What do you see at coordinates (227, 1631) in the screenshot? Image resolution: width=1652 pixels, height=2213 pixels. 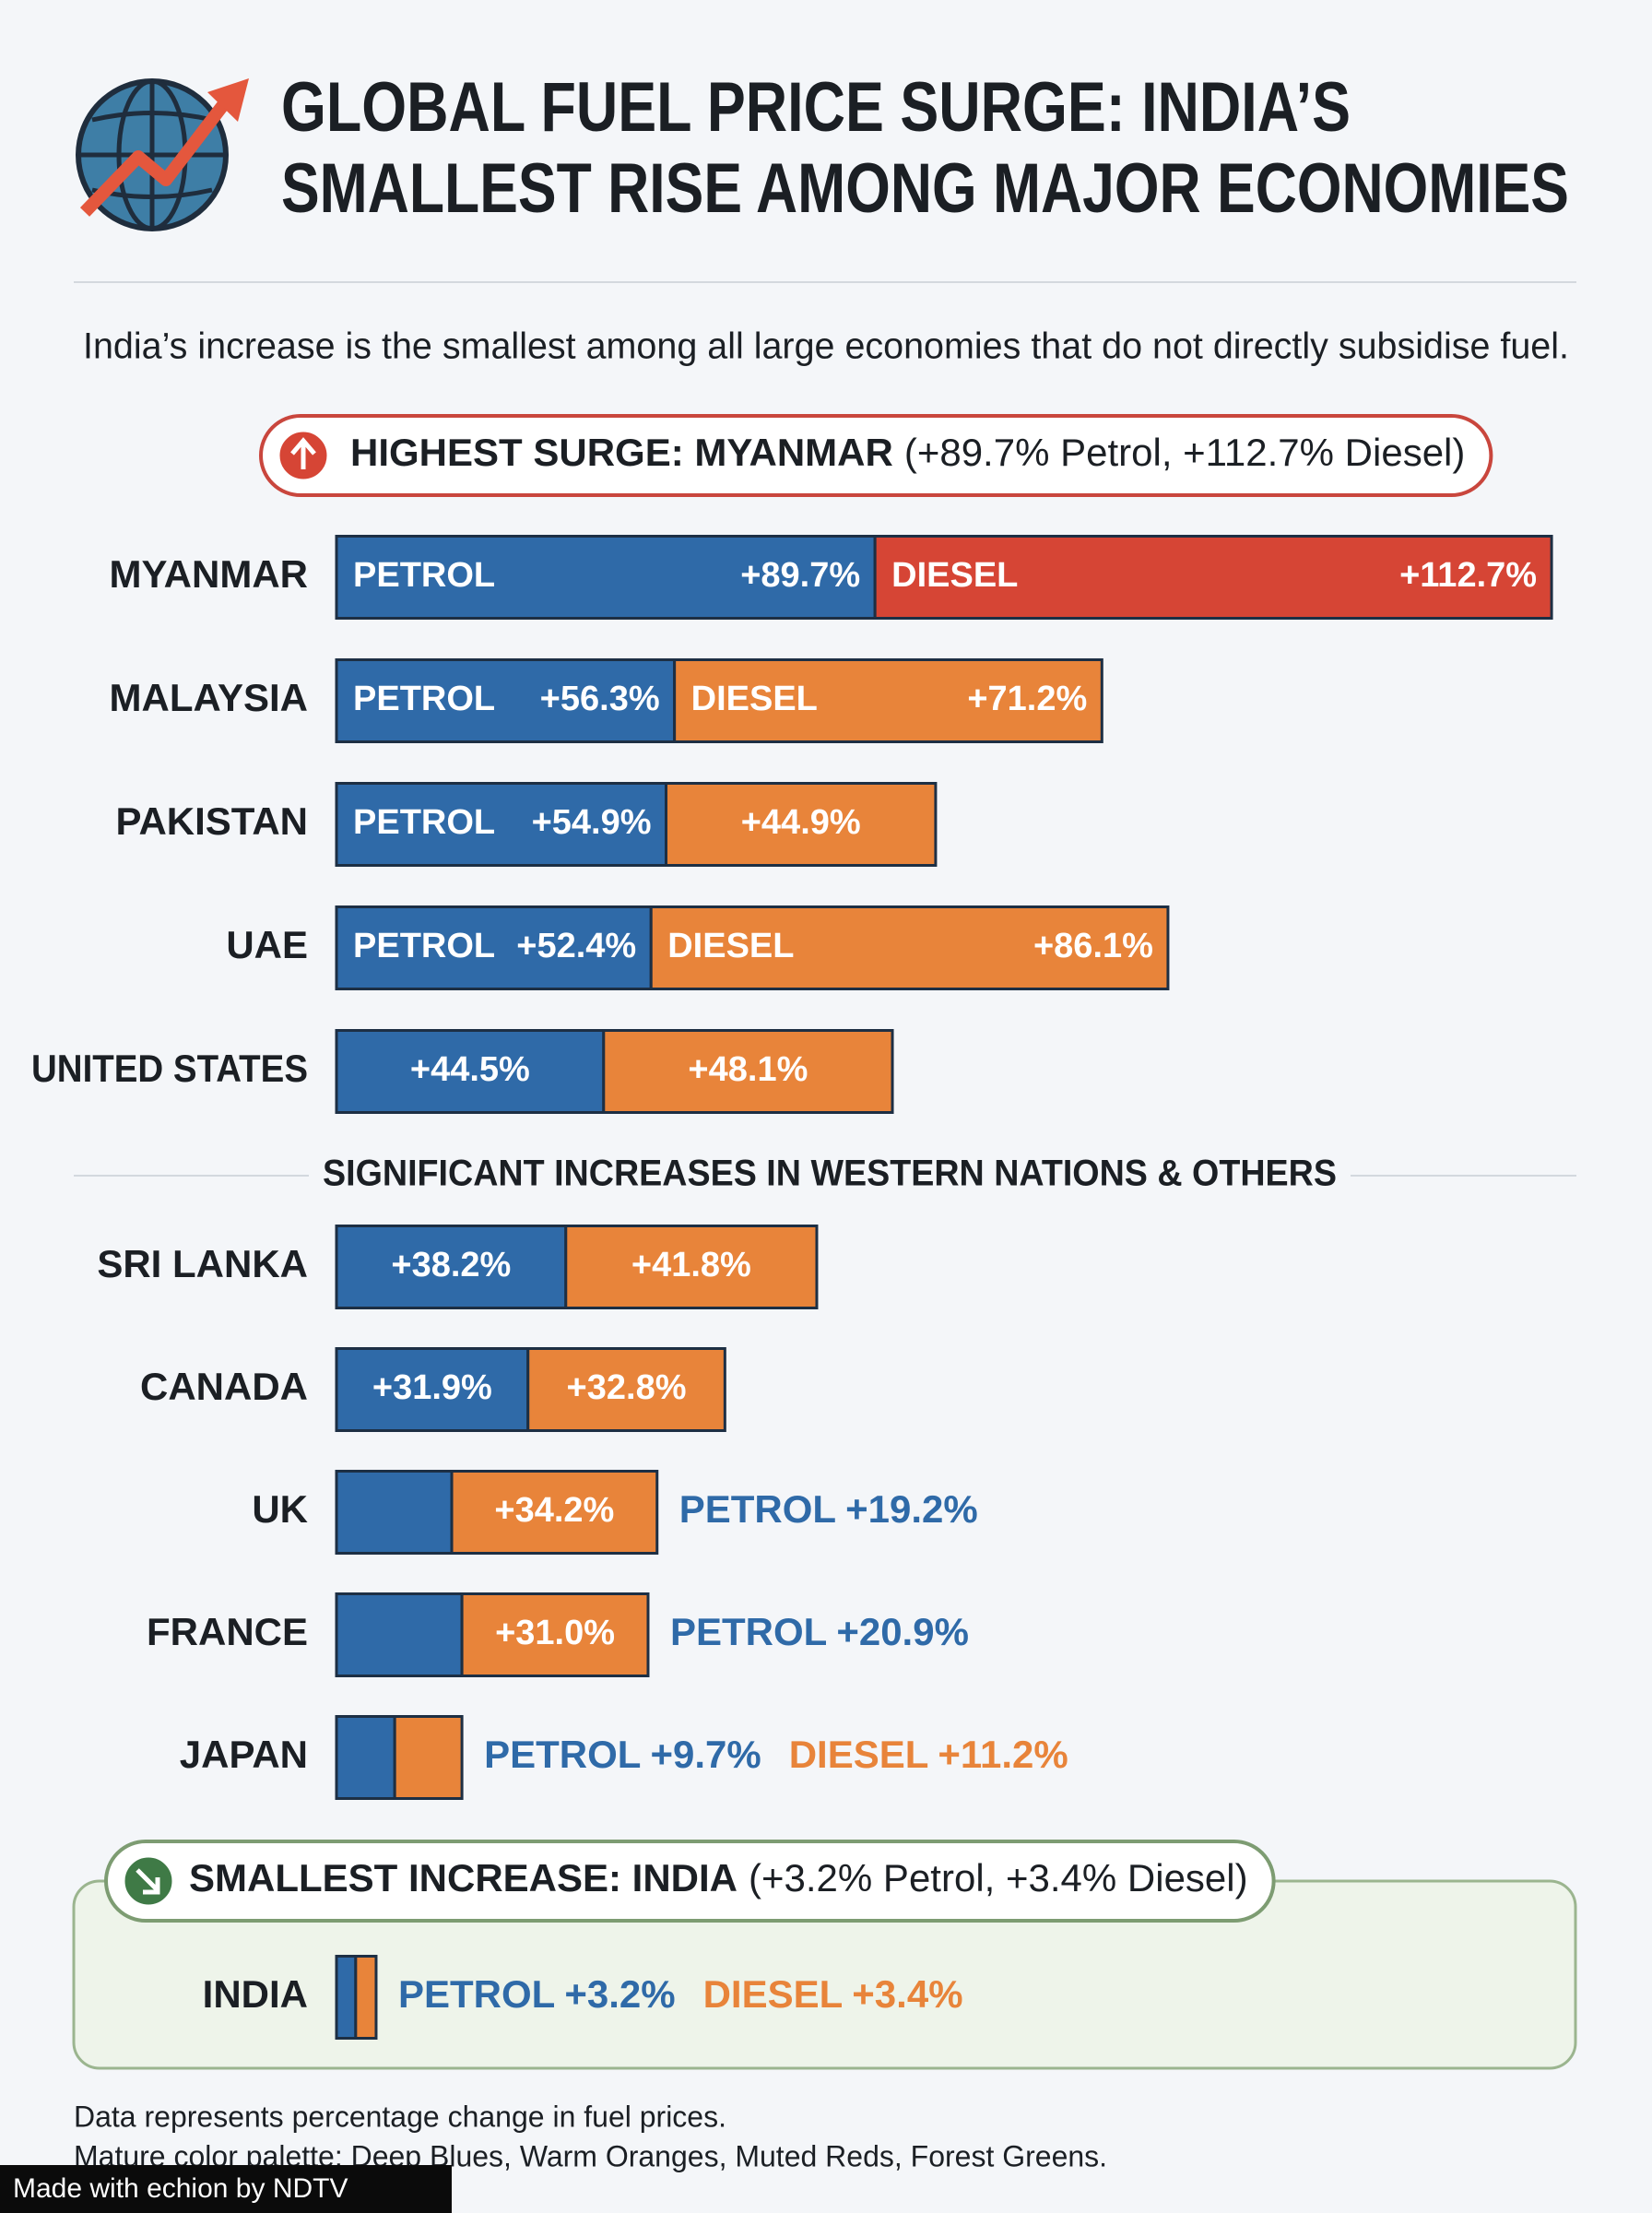 I see `category-label: FRANCE` at bounding box center [227, 1631].